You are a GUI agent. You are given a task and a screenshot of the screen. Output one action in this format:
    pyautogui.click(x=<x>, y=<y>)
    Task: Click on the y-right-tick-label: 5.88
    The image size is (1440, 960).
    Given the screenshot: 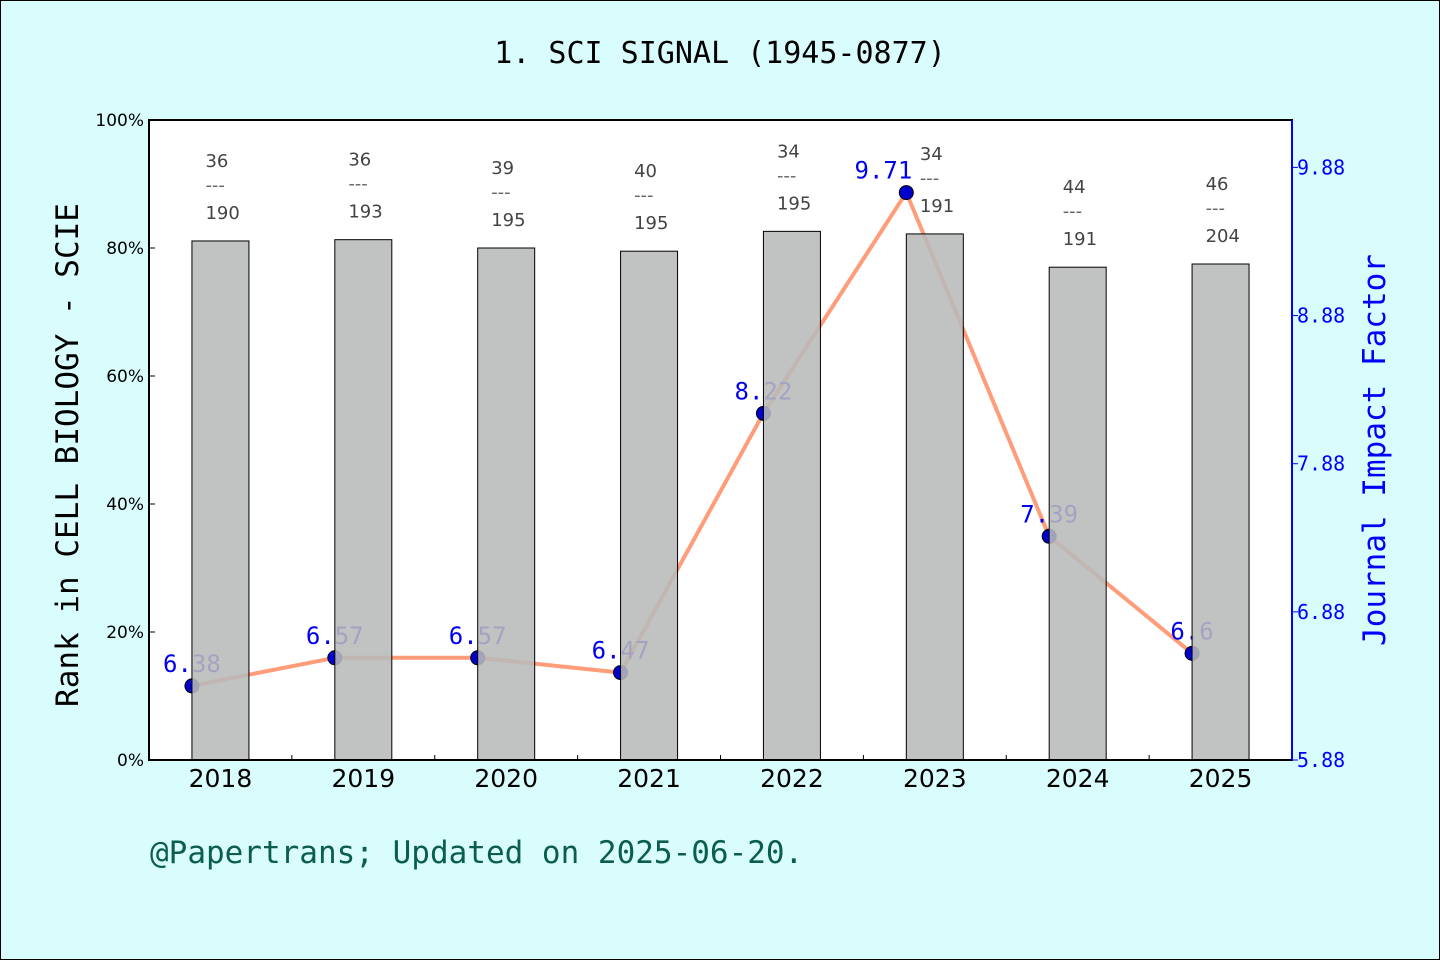 What is the action you would take?
    pyautogui.click(x=1321, y=760)
    